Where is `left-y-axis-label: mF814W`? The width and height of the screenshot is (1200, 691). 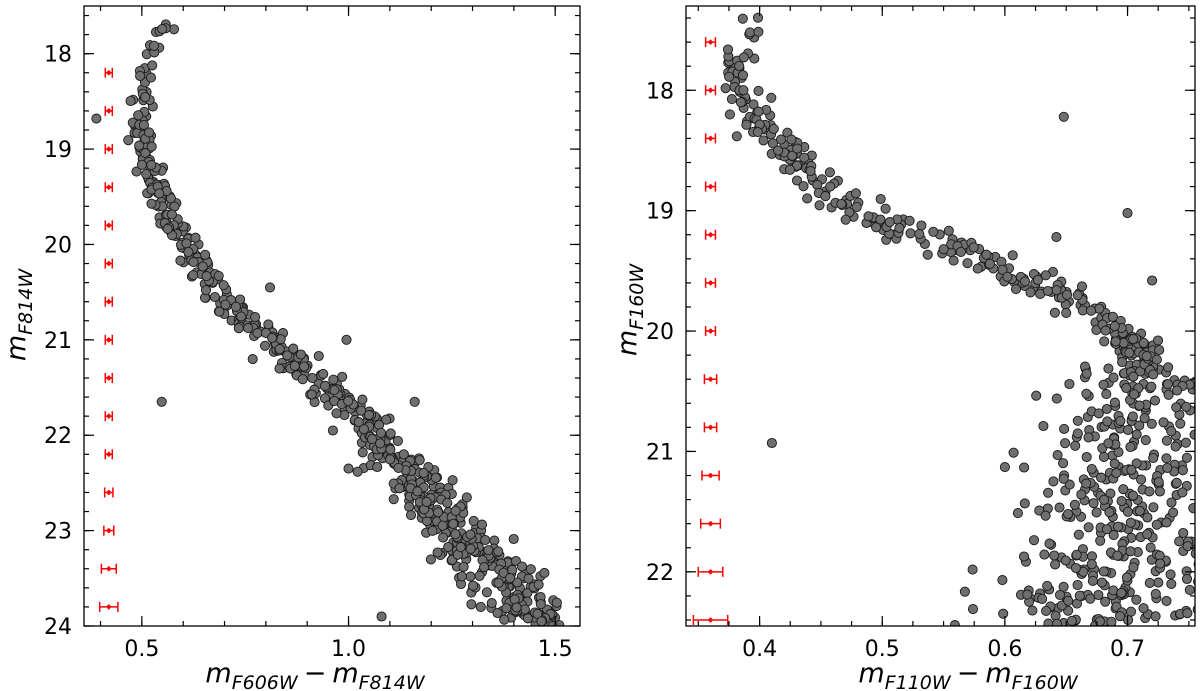 left-y-axis-label: mF814W is located at coordinates (19, 315).